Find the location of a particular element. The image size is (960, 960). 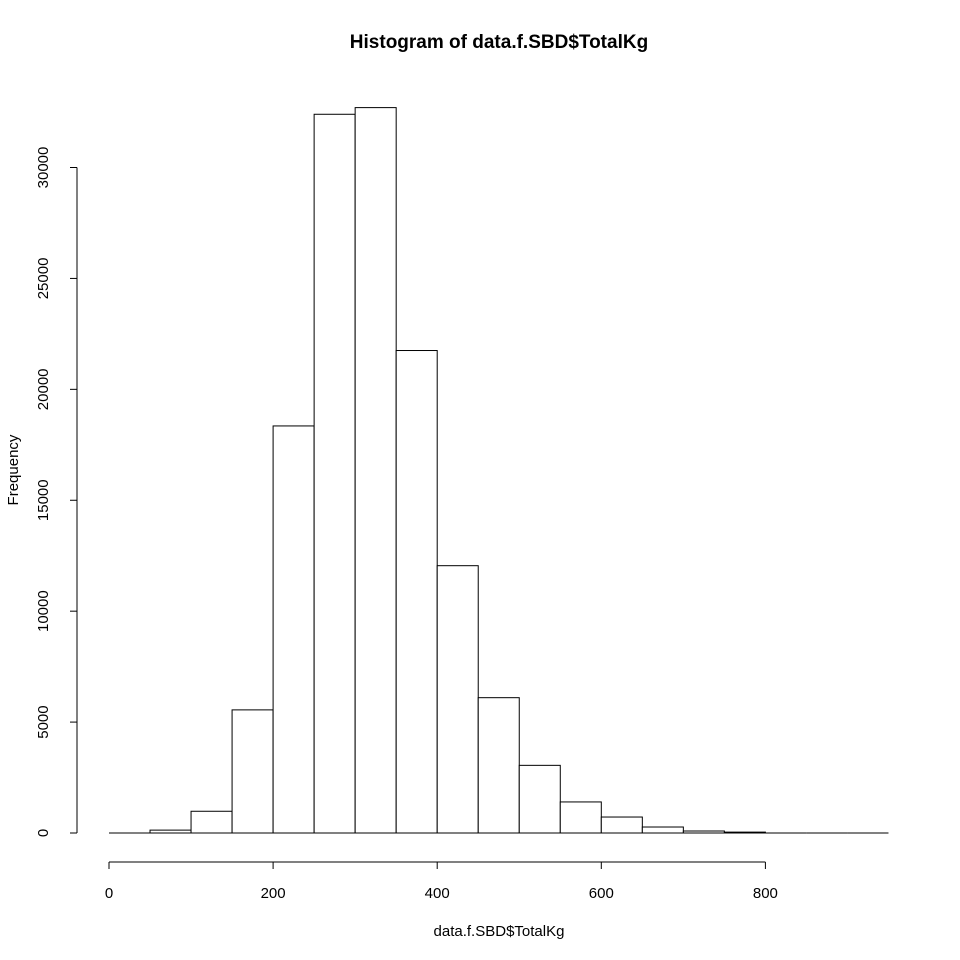

y-tick-label-5: 25000 is located at coordinates (43, 279).